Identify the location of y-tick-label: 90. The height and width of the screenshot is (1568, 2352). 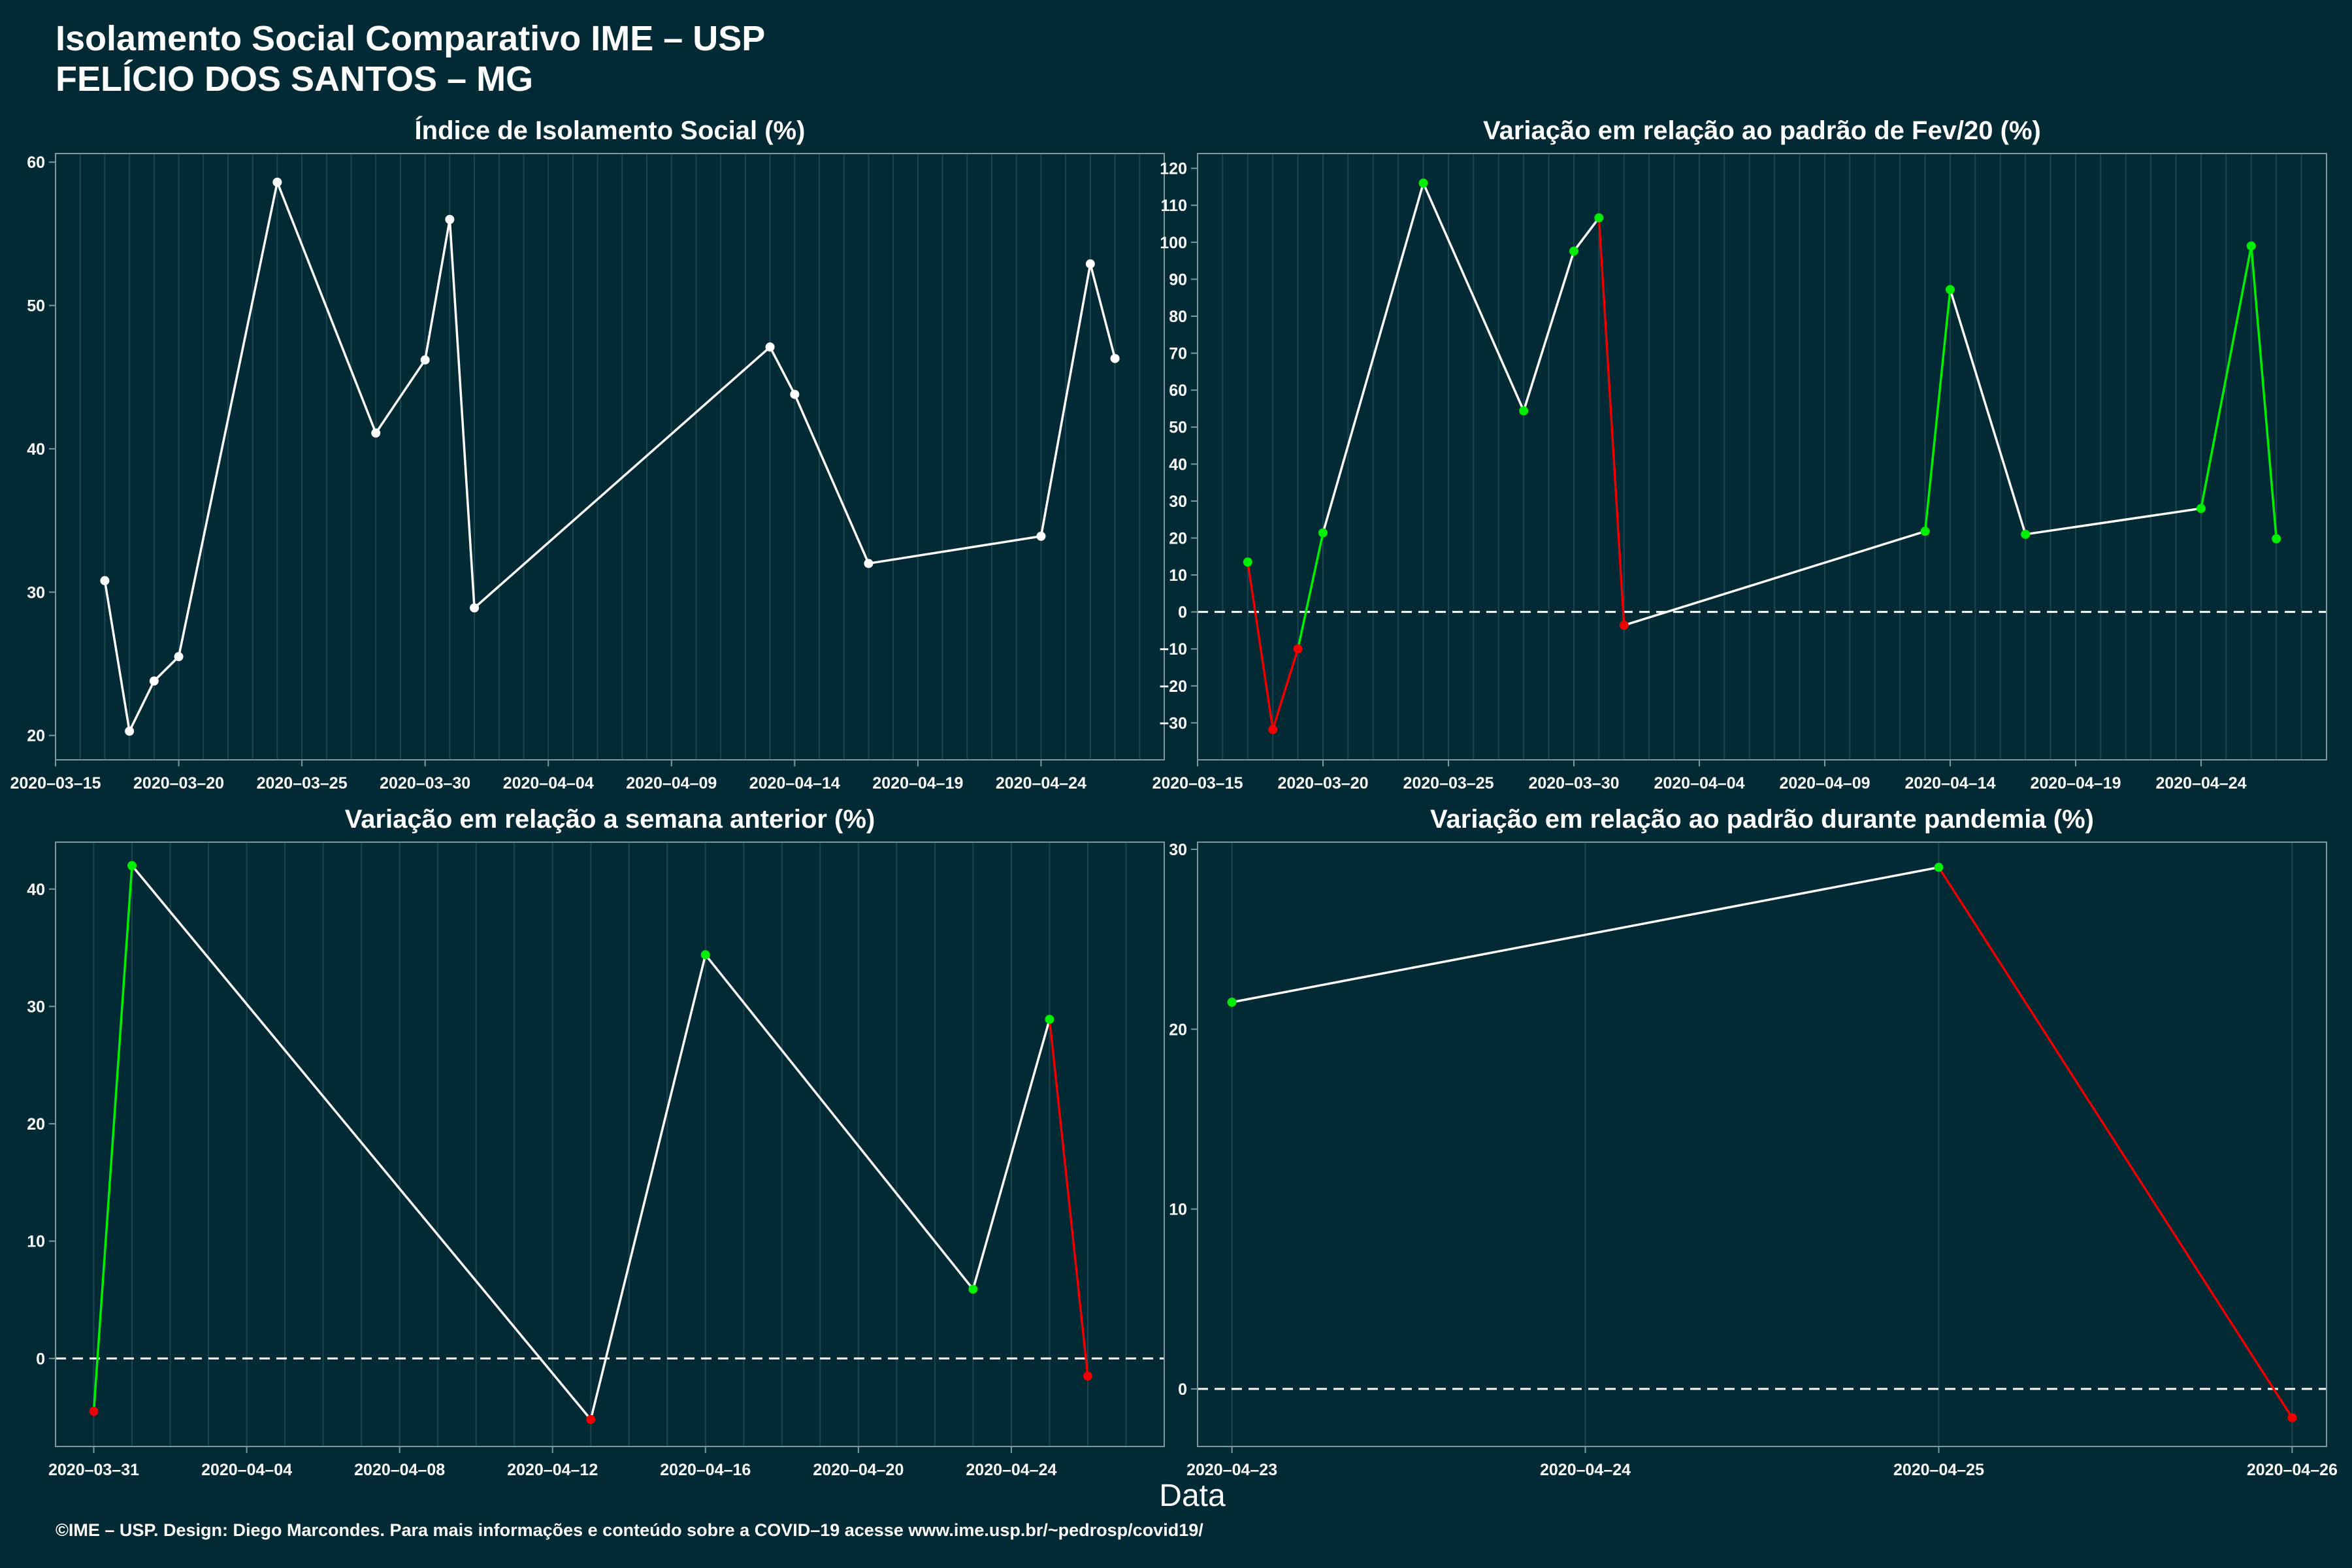
(1178, 279).